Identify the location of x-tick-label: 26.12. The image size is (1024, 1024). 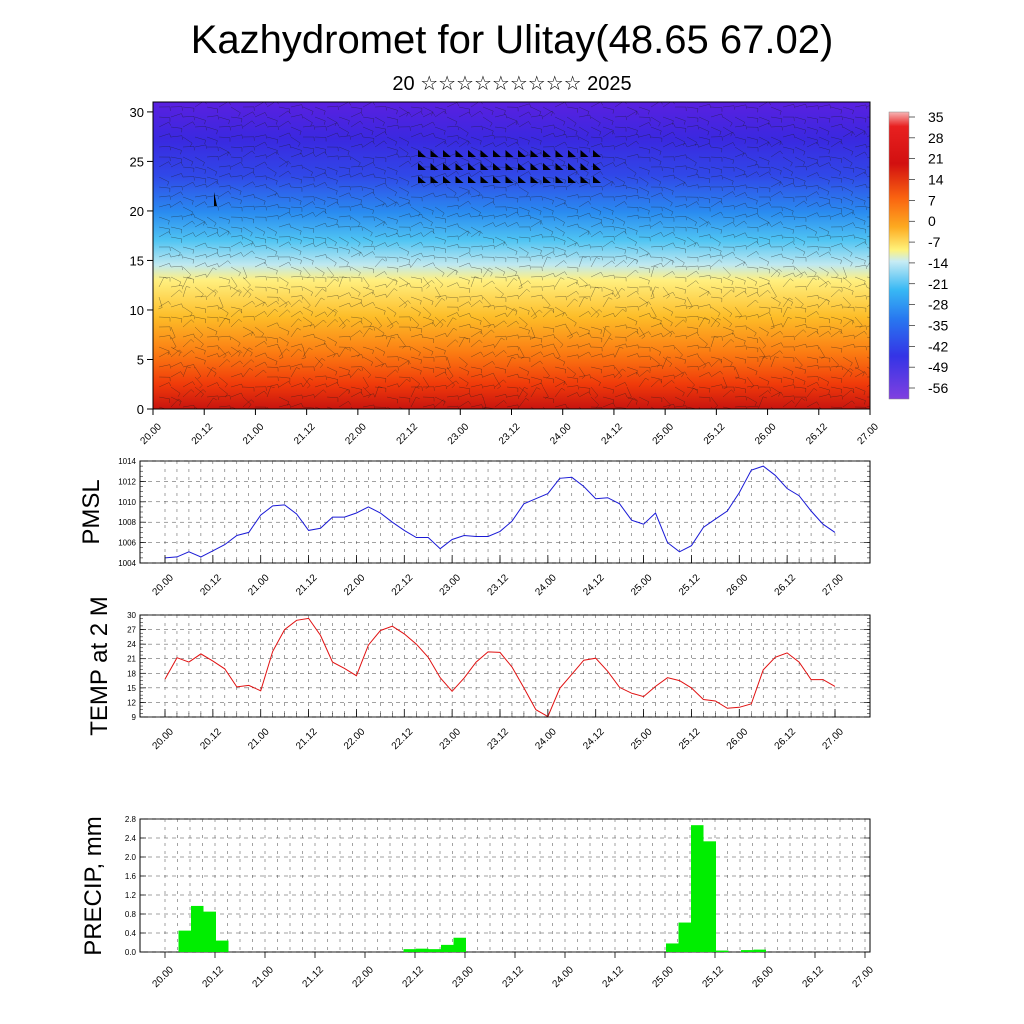
(813, 977).